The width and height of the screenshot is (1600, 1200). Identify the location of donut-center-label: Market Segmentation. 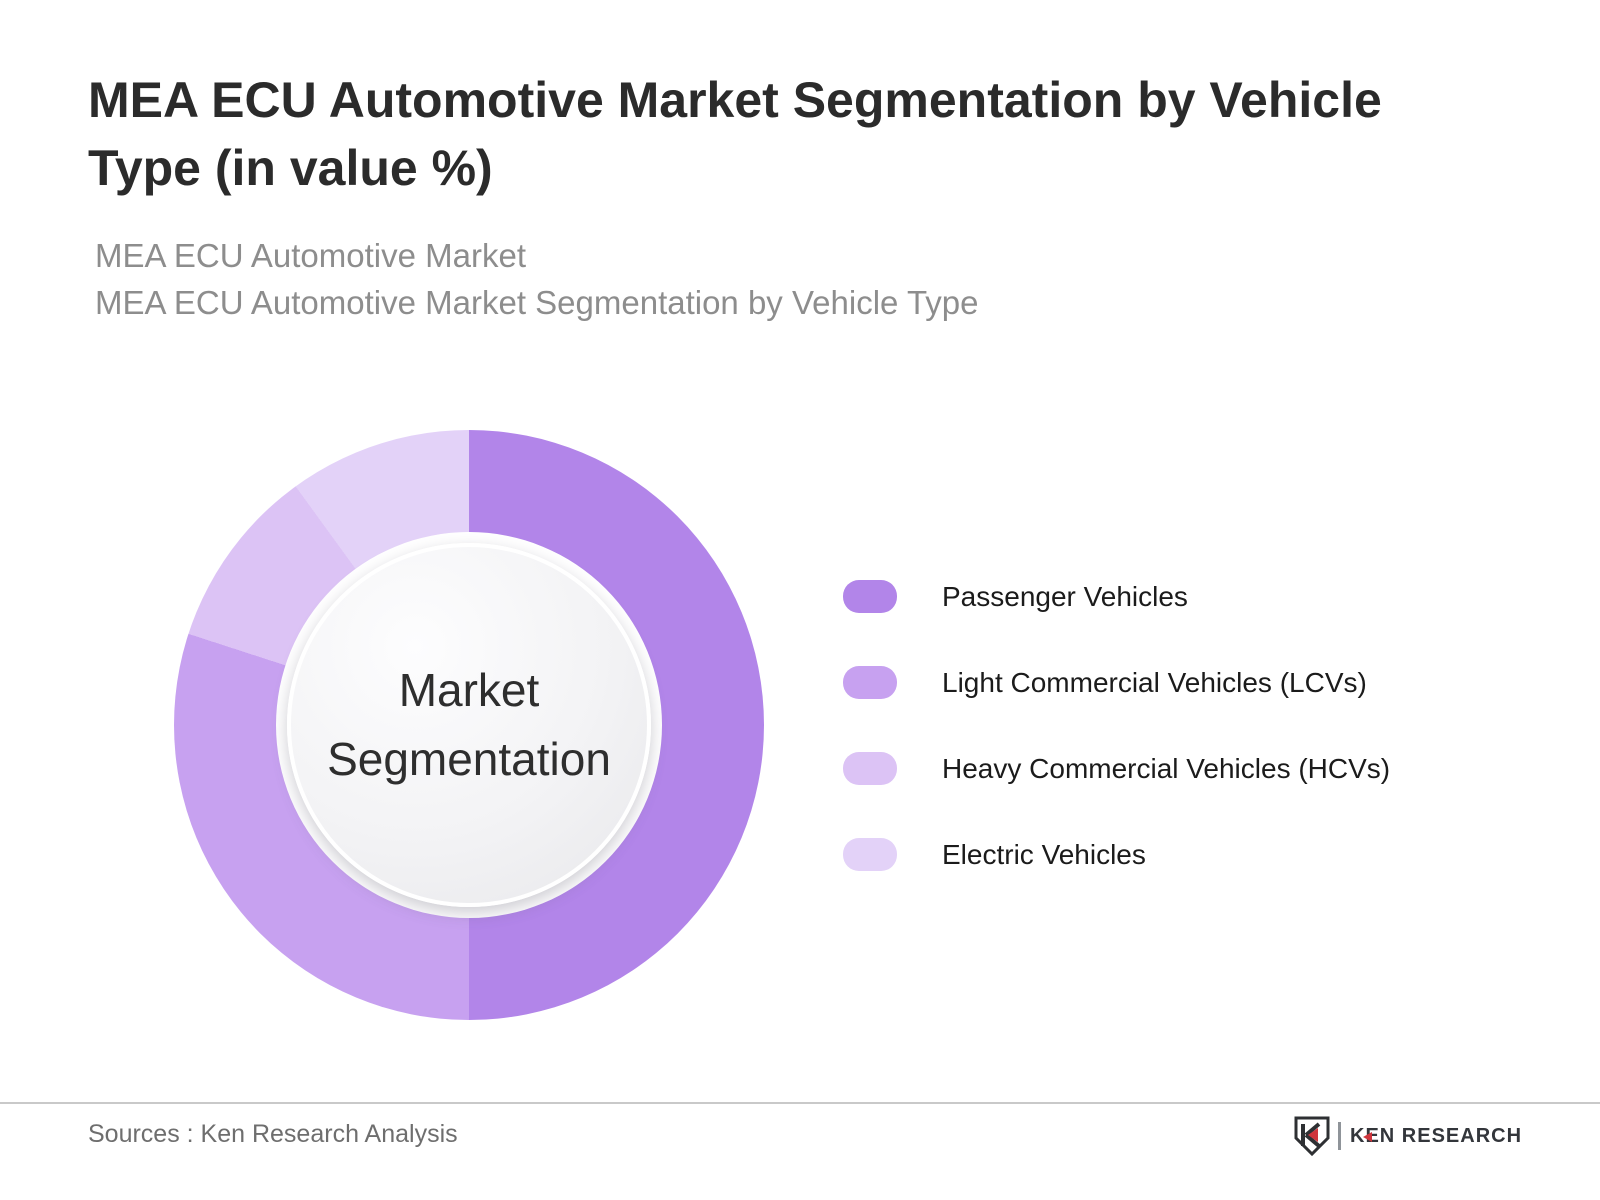
(469, 724).